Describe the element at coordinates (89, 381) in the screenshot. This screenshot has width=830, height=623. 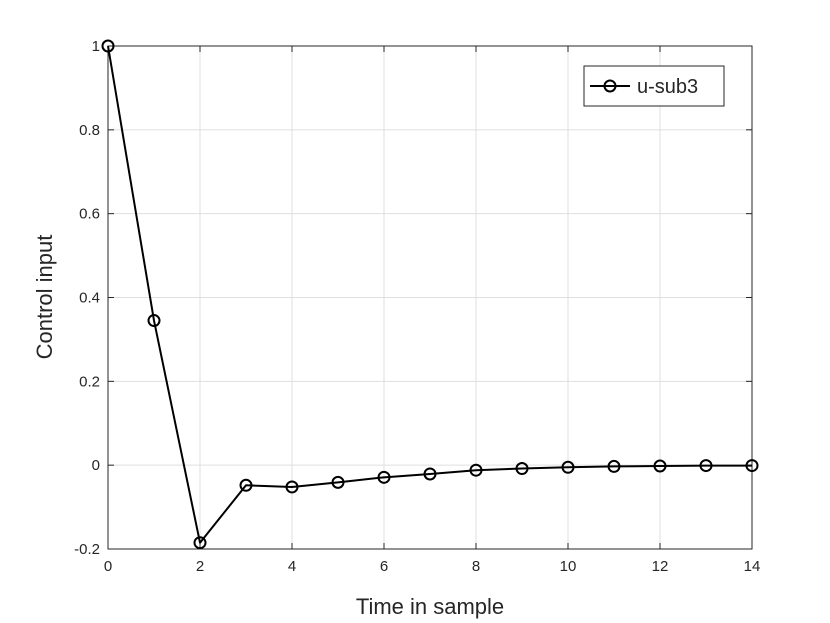
I see `y-tick-label: 0.2` at that location.